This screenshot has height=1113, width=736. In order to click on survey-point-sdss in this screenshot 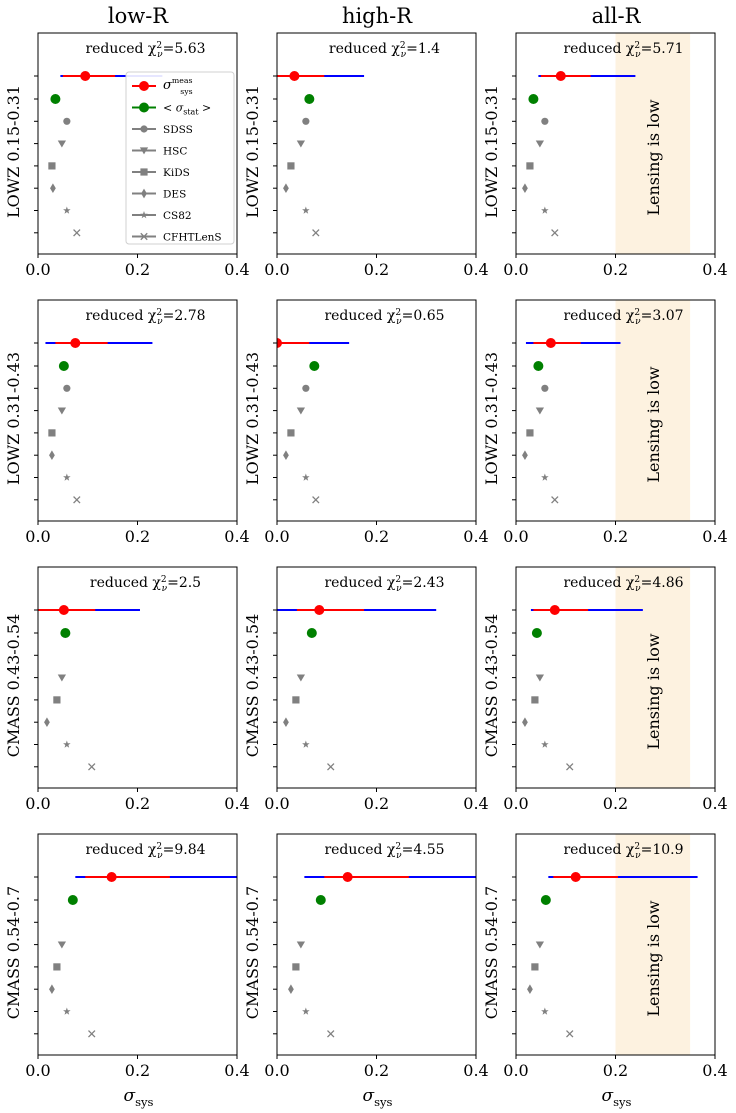, I will do `click(67, 388)`.